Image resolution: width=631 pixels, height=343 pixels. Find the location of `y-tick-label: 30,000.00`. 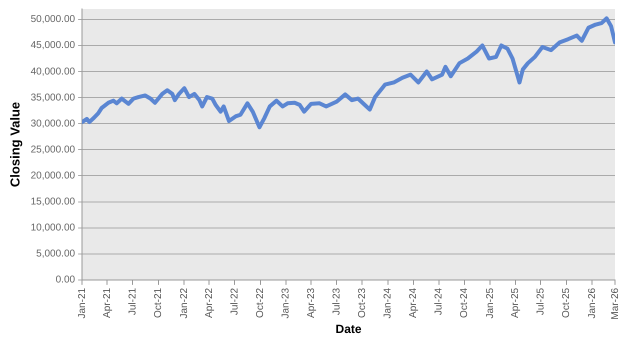

y-tick-label: 30,000.00 is located at coordinates (53, 124).